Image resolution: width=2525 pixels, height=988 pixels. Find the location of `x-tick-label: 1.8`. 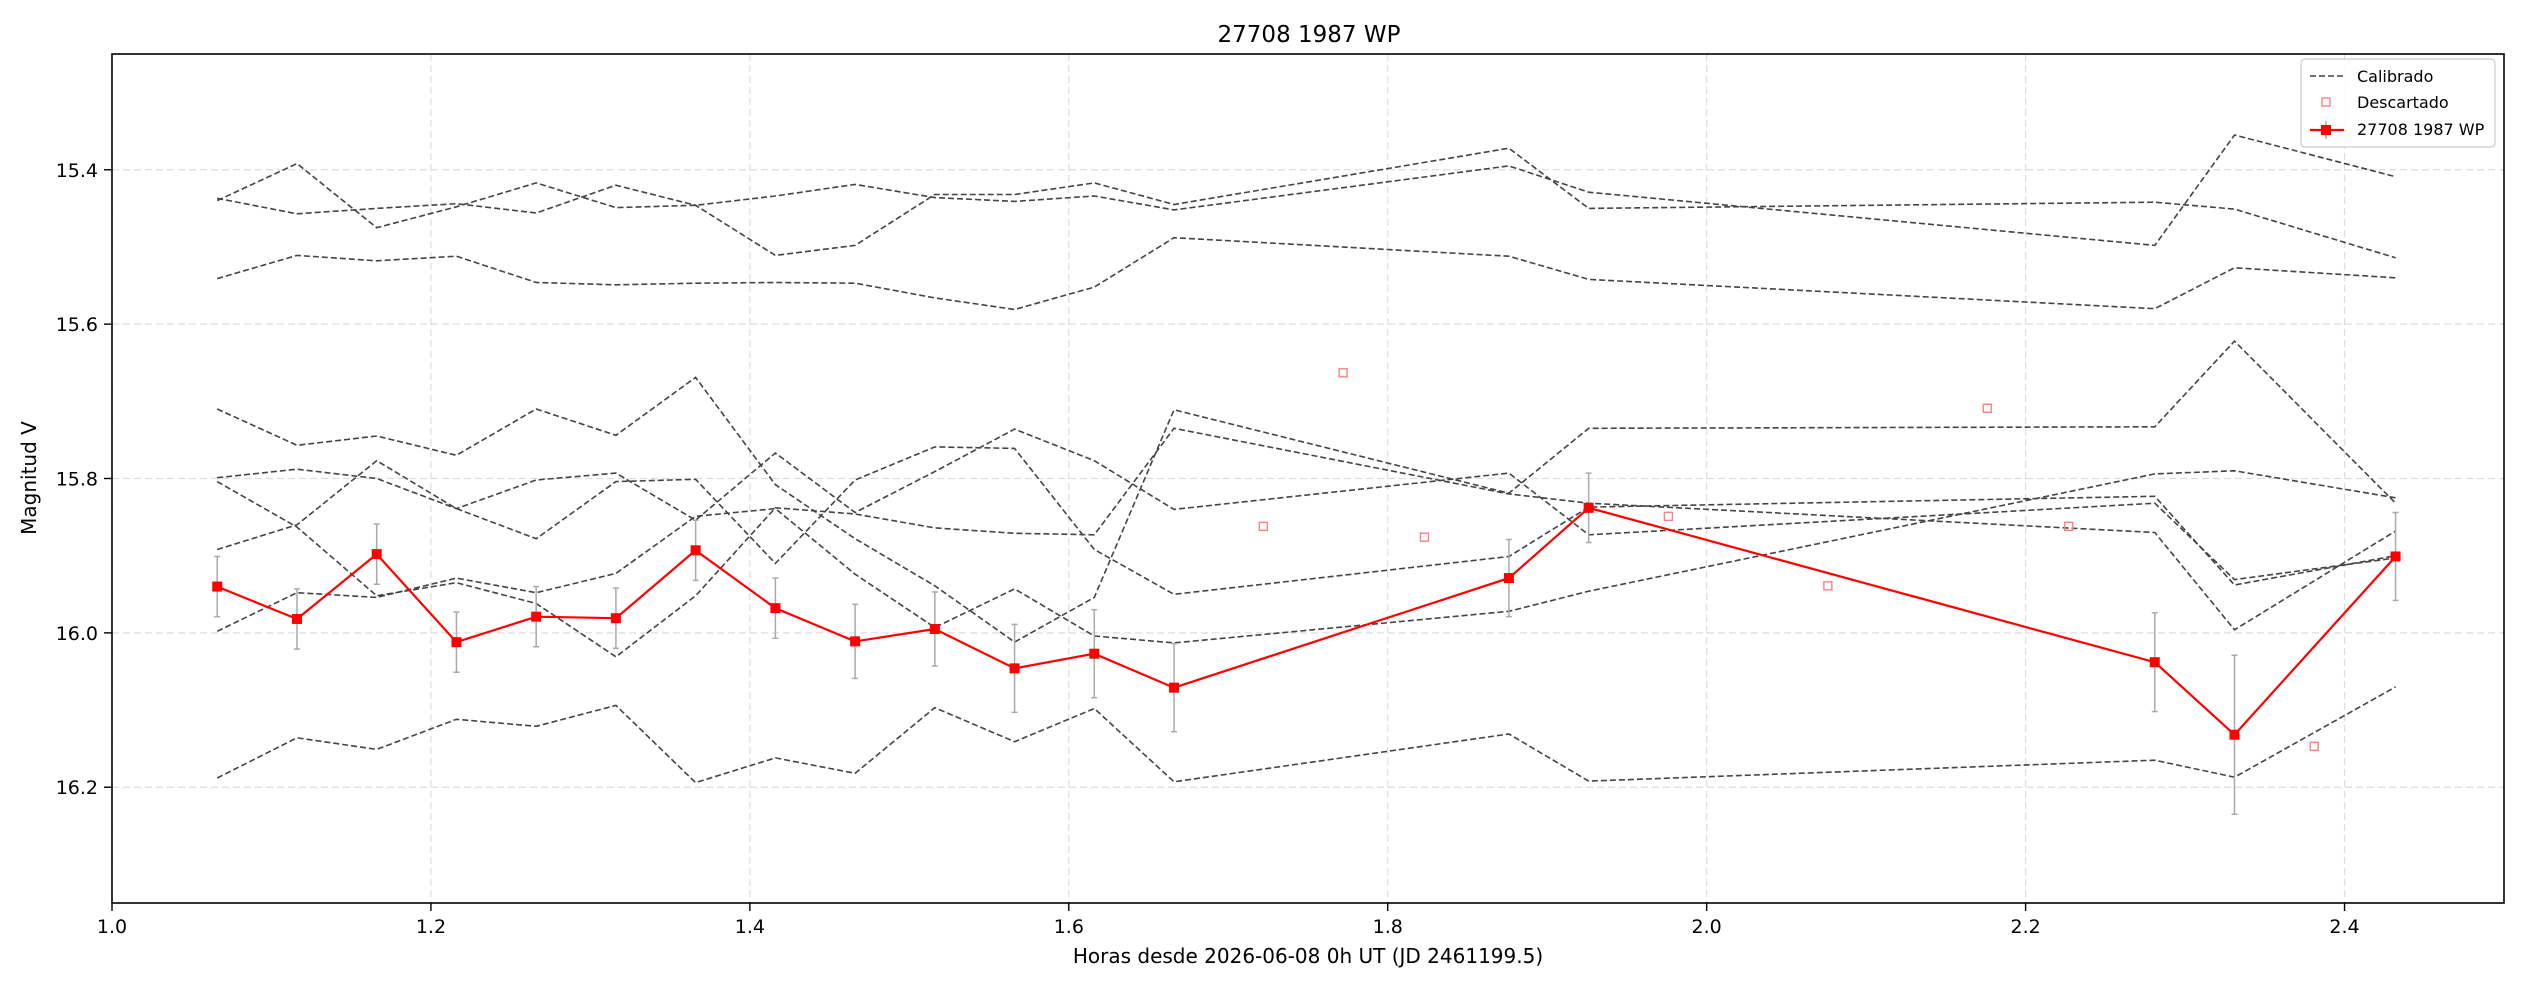

x-tick-label: 1.8 is located at coordinates (1388, 927).